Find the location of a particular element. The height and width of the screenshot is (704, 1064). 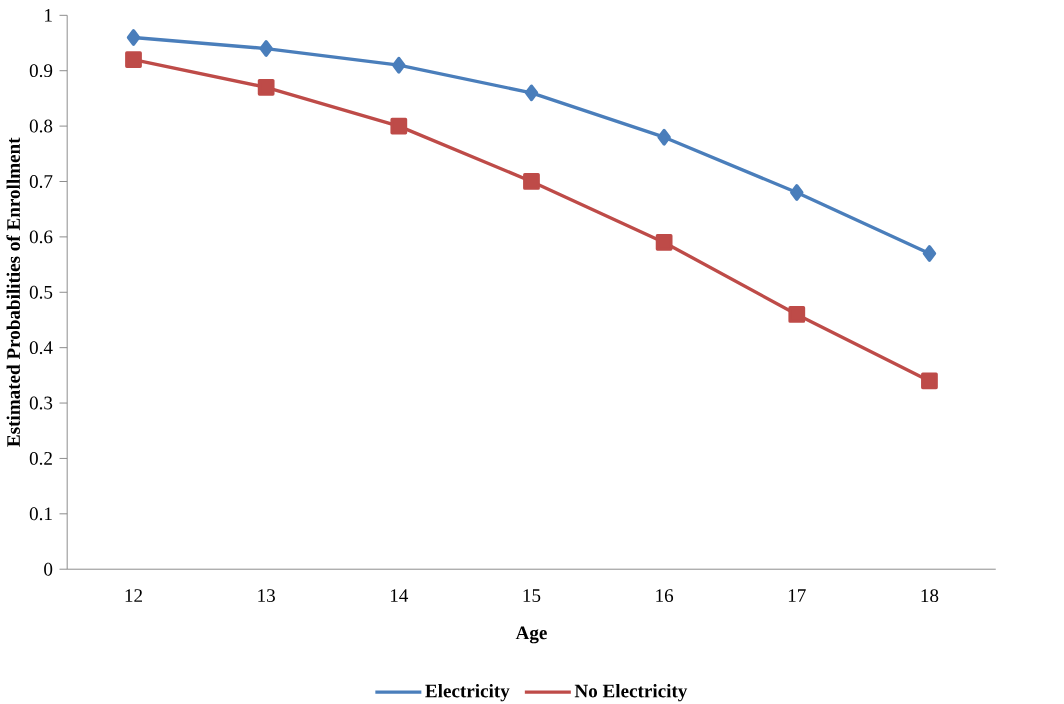

y-tick-label: 0.5 is located at coordinates (41, 292).